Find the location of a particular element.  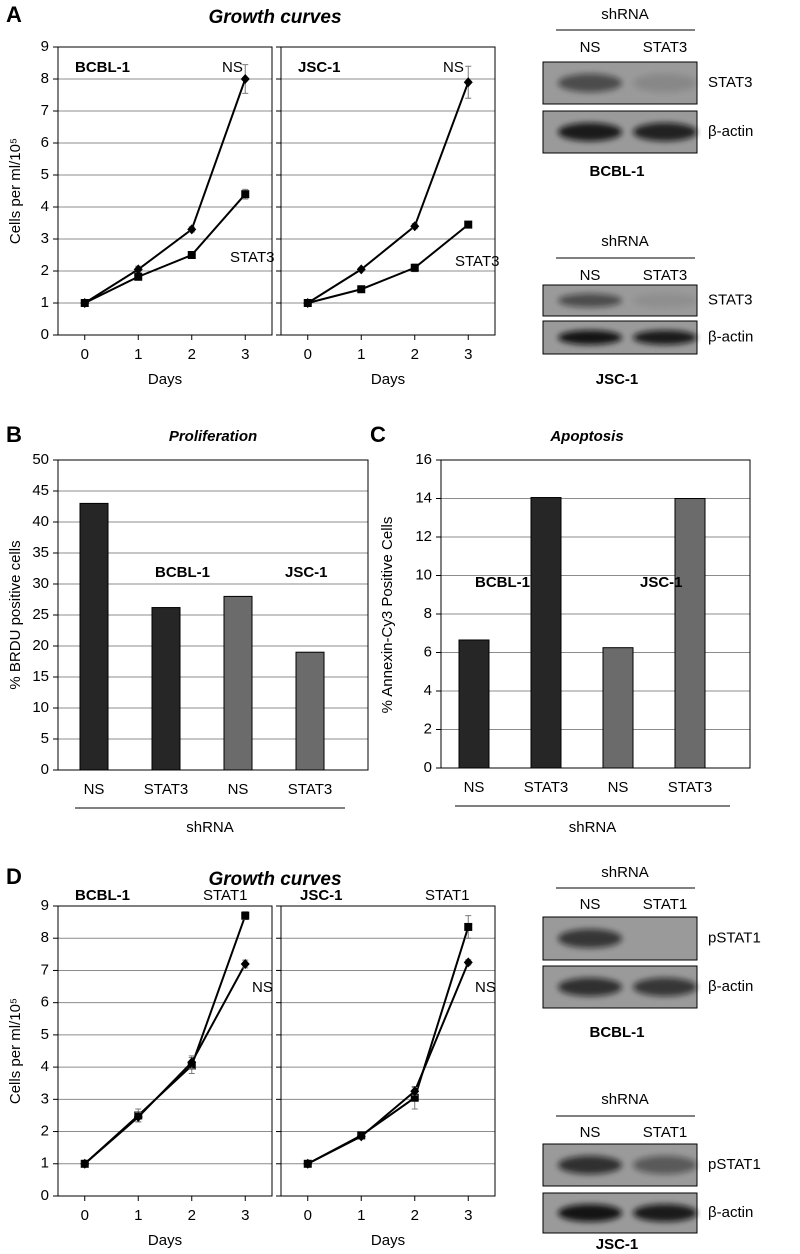

y-tick-label: 7 is located at coordinates (45, 110).